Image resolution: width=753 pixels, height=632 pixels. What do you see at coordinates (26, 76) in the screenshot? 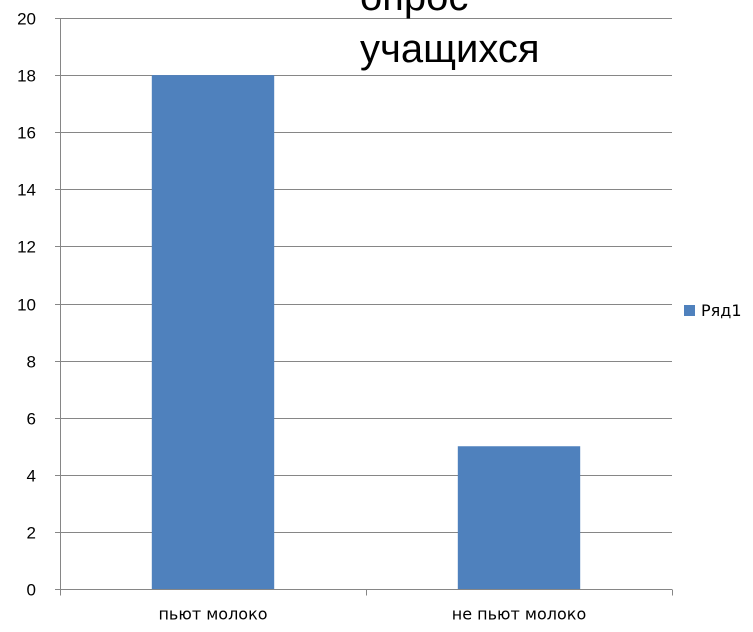
I see `y-tick-label-18: 18` at bounding box center [26, 76].